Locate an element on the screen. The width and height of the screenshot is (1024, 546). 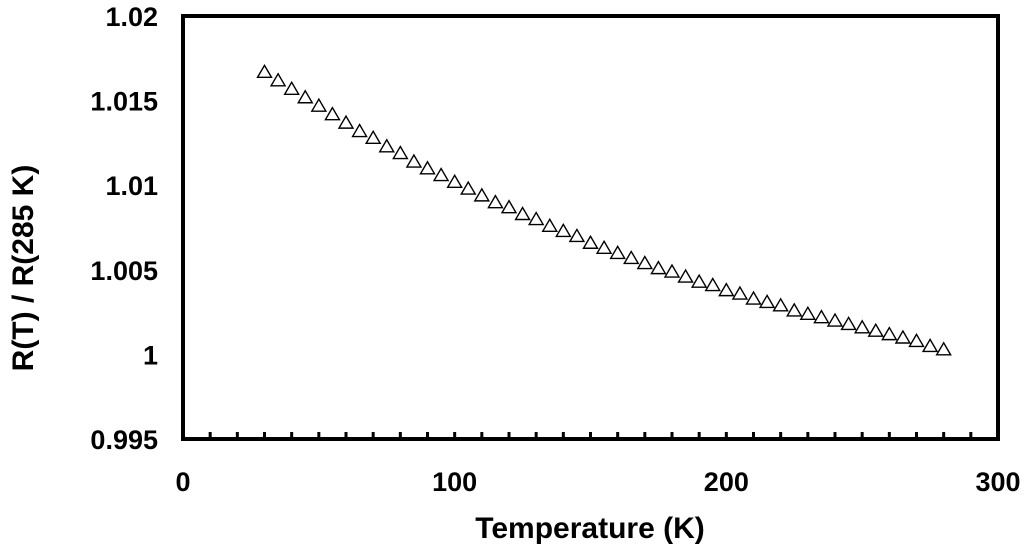
x-tick-label: 0 is located at coordinates (182, 482).